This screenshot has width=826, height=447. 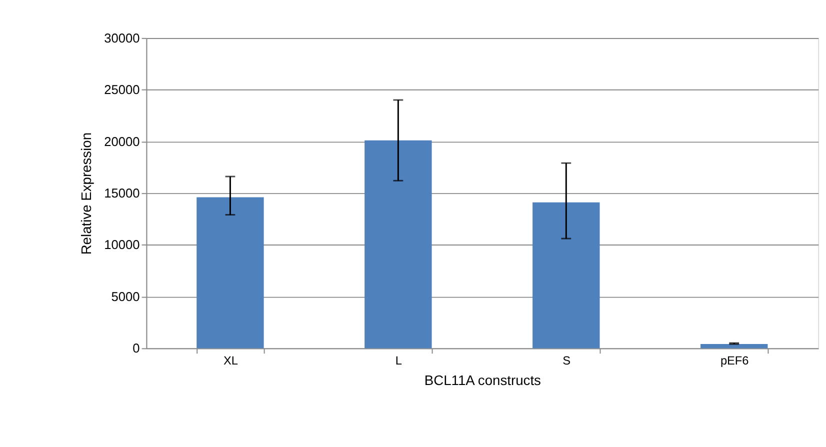 I want to click on y-tick-label: 20000, so click(x=122, y=141).